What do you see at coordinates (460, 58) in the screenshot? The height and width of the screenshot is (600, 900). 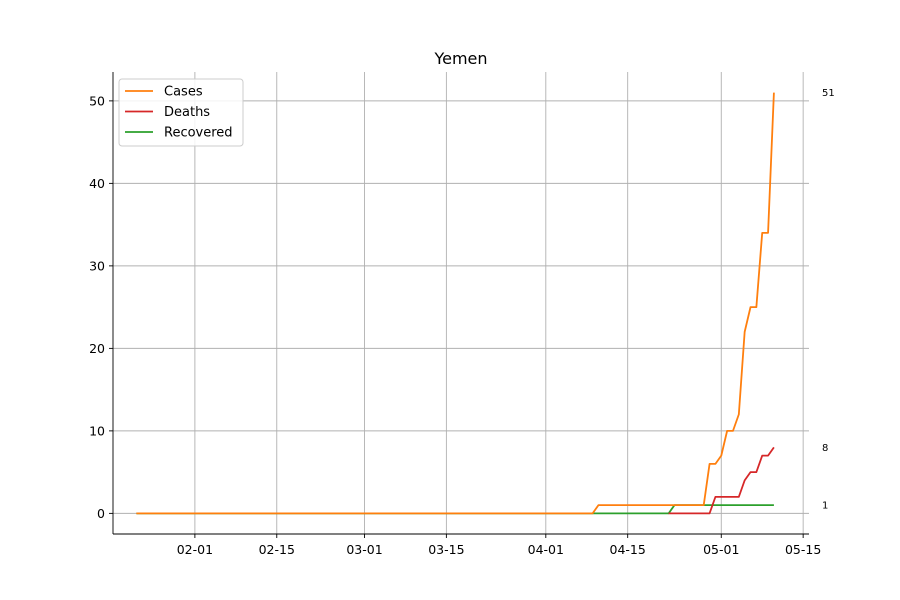 I see `chart-title: Yemen` at bounding box center [460, 58].